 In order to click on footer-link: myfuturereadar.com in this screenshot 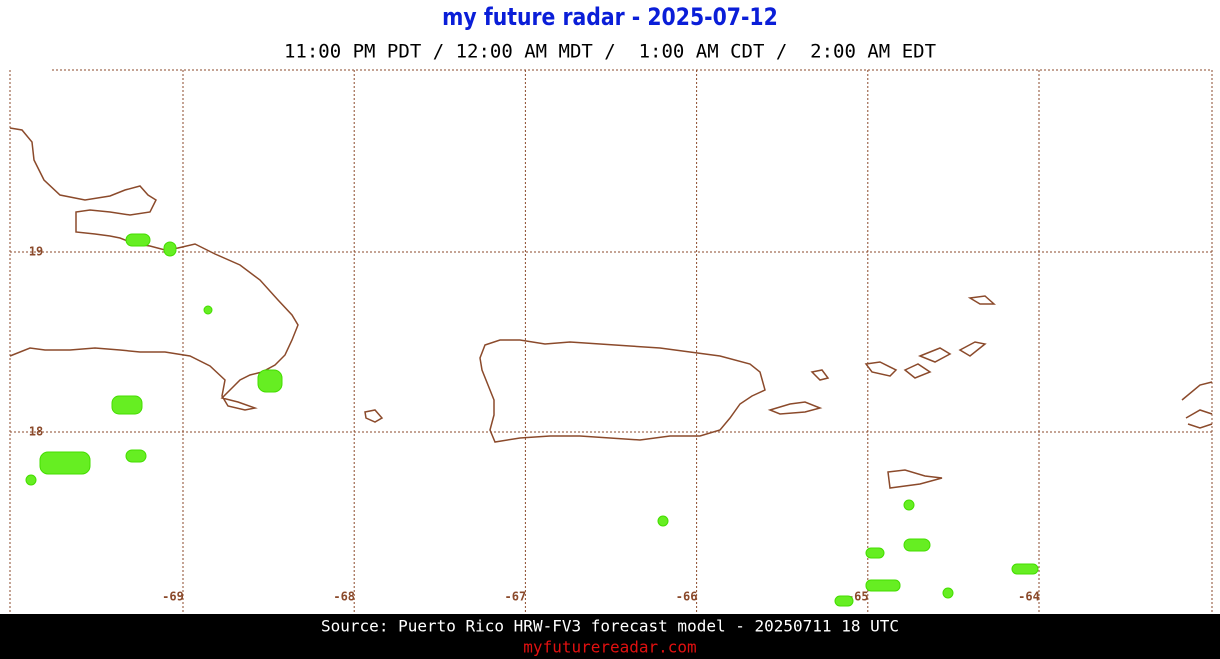, I will do `click(609, 647)`.